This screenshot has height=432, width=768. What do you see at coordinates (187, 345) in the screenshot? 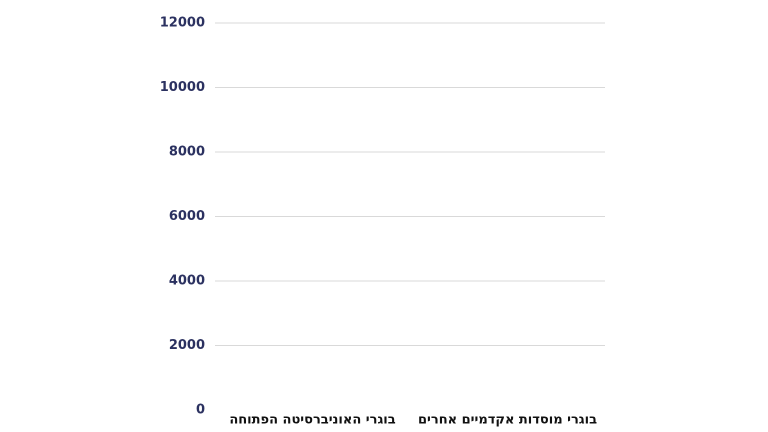
I see `y-tick-label: 2000` at bounding box center [187, 345].